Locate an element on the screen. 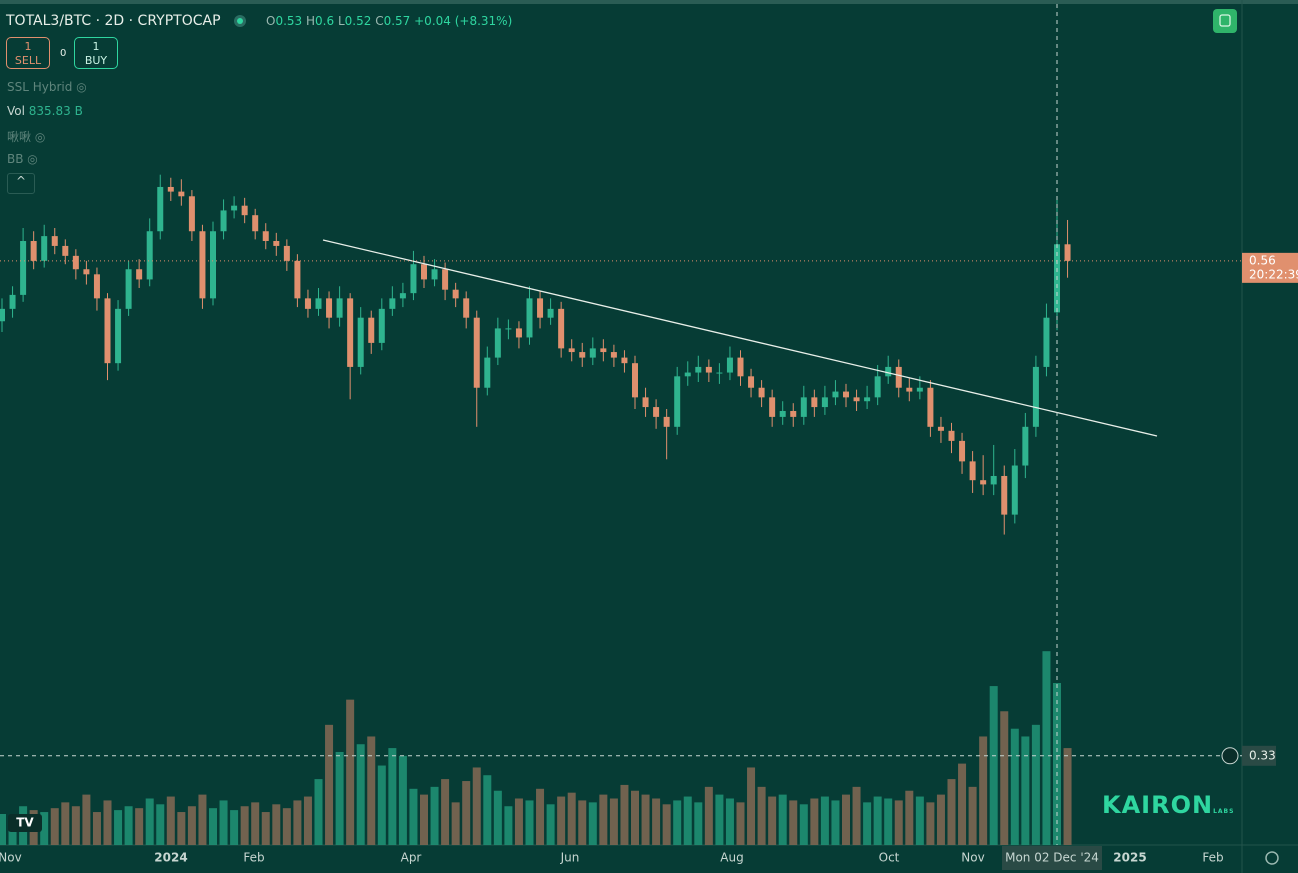 Image resolution: width=1298 pixels, height=873 pixels. settings-button is located at coordinates (1272, 858).